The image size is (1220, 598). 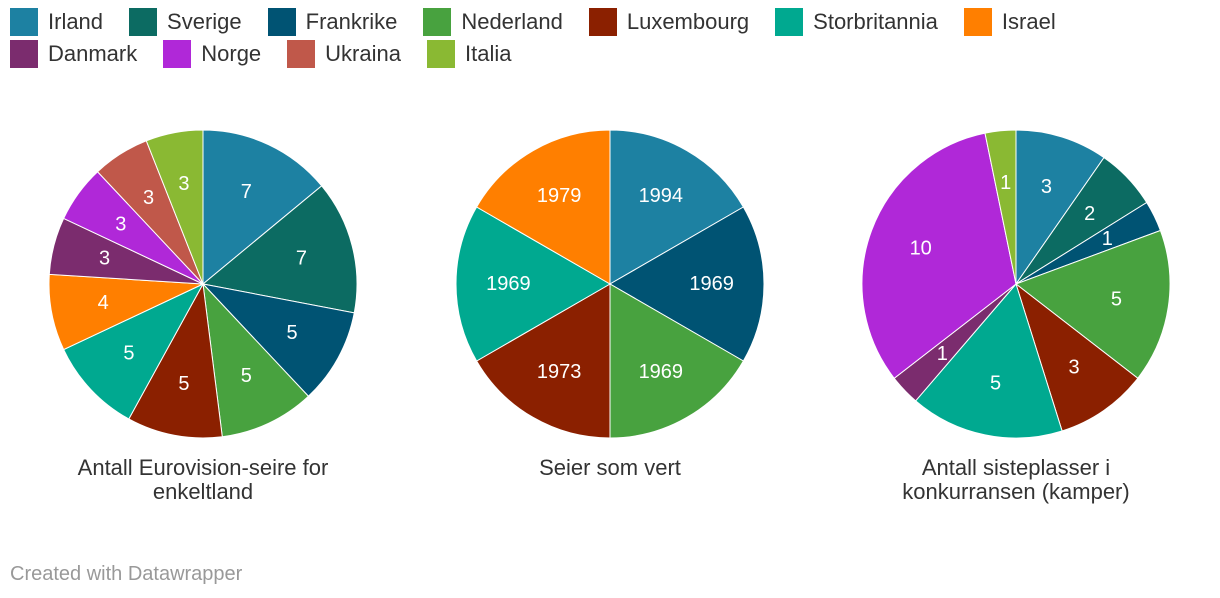 I want to click on legend-item: Nederland, so click(x=493, y=22).